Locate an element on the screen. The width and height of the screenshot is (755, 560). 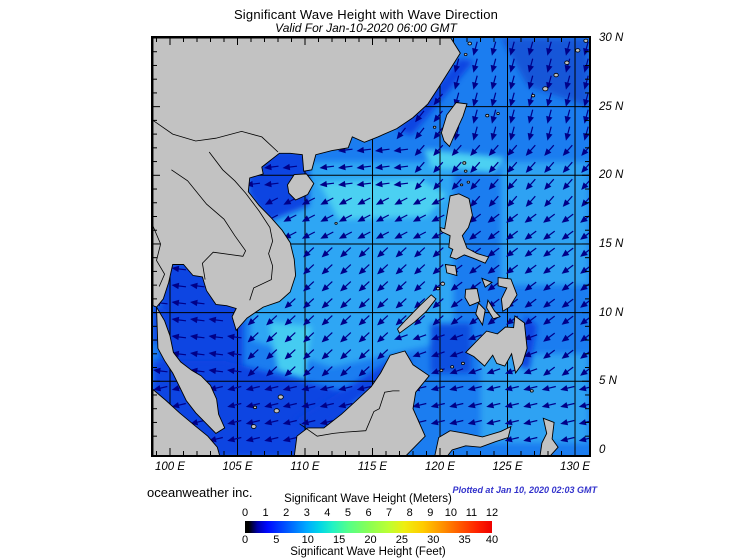
plotted-timestamp: Plotted at Jan 10, 2020 02:03 GMT is located at coordinates (524, 490).